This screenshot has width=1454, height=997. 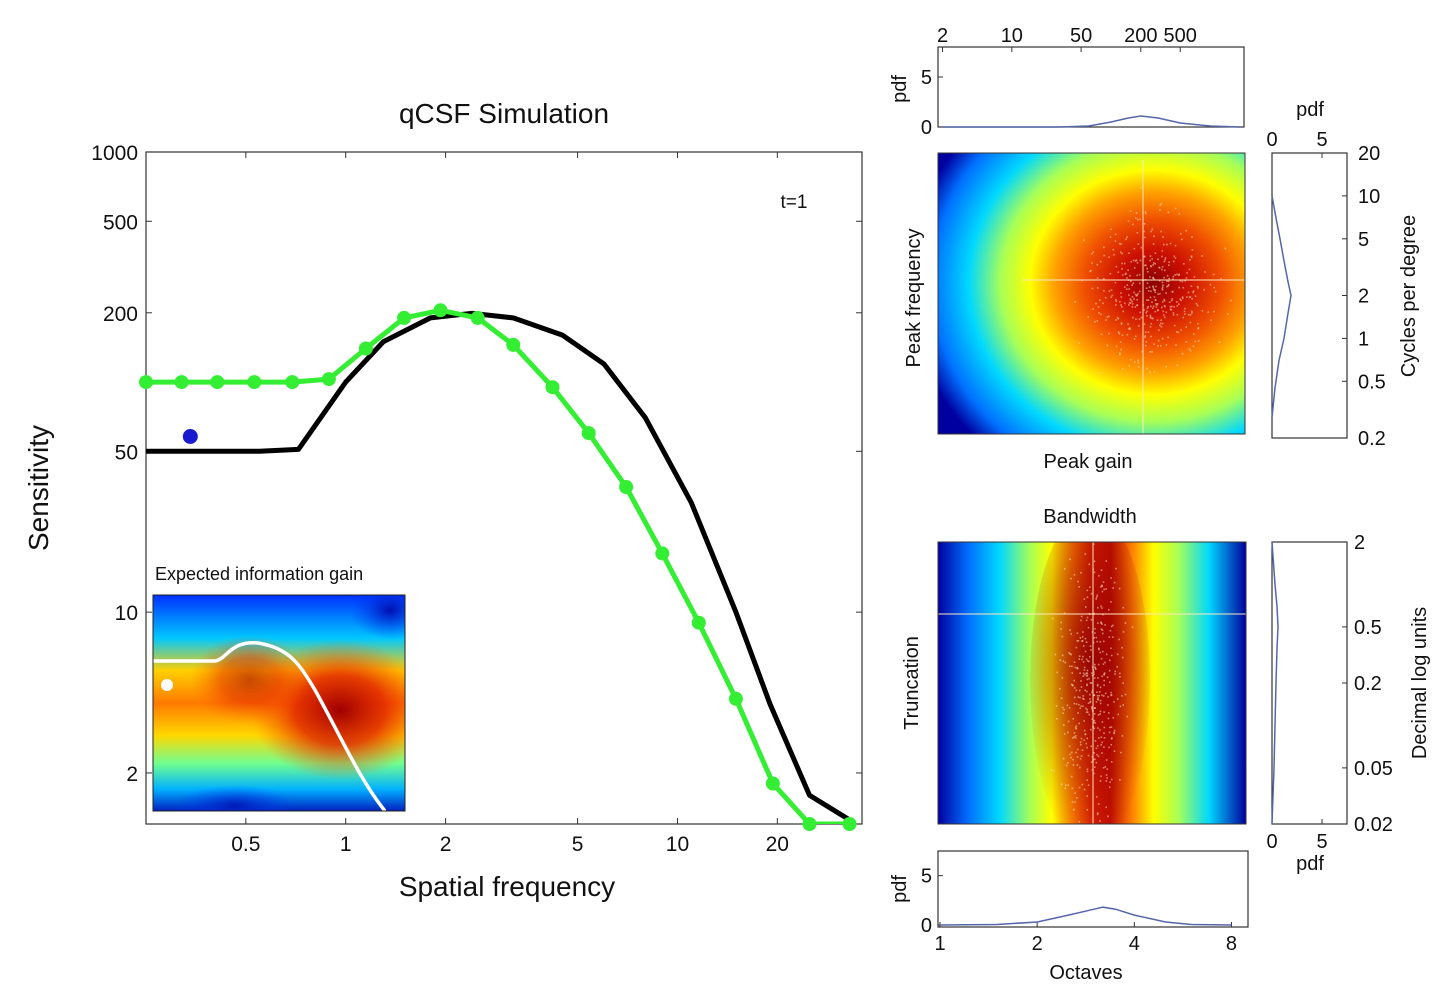 What do you see at coordinates (1085, 916) in the screenshot?
I see `bottom-pdf-curve` at bounding box center [1085, 916].